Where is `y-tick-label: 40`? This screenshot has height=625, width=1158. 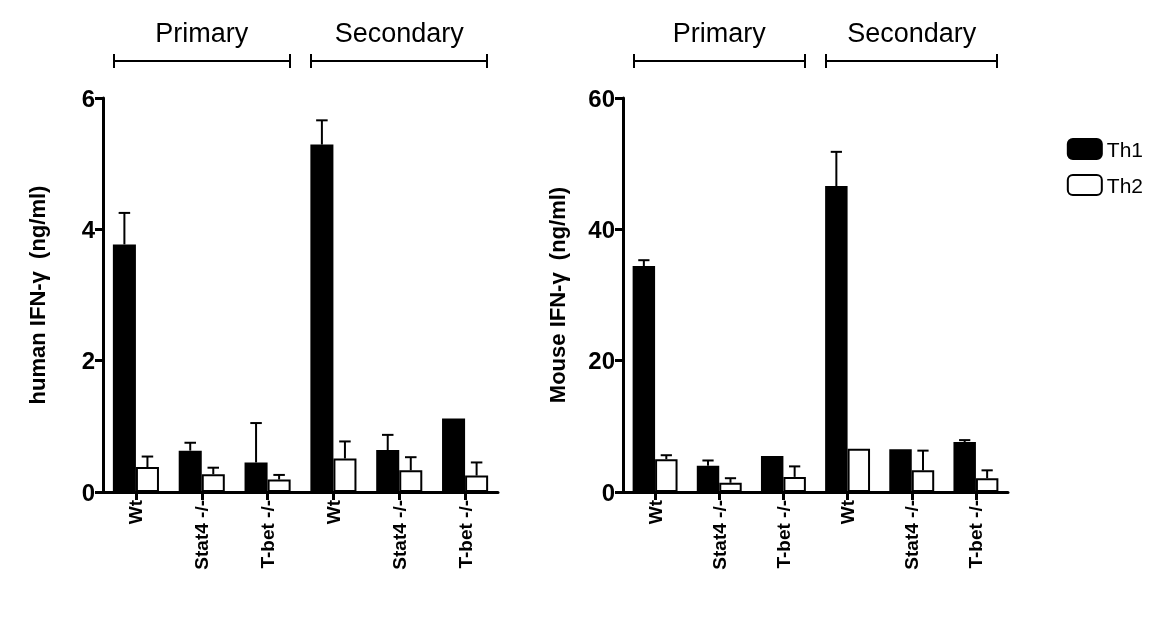 y-tick-label: 40 is located at coordinates (601, 229).